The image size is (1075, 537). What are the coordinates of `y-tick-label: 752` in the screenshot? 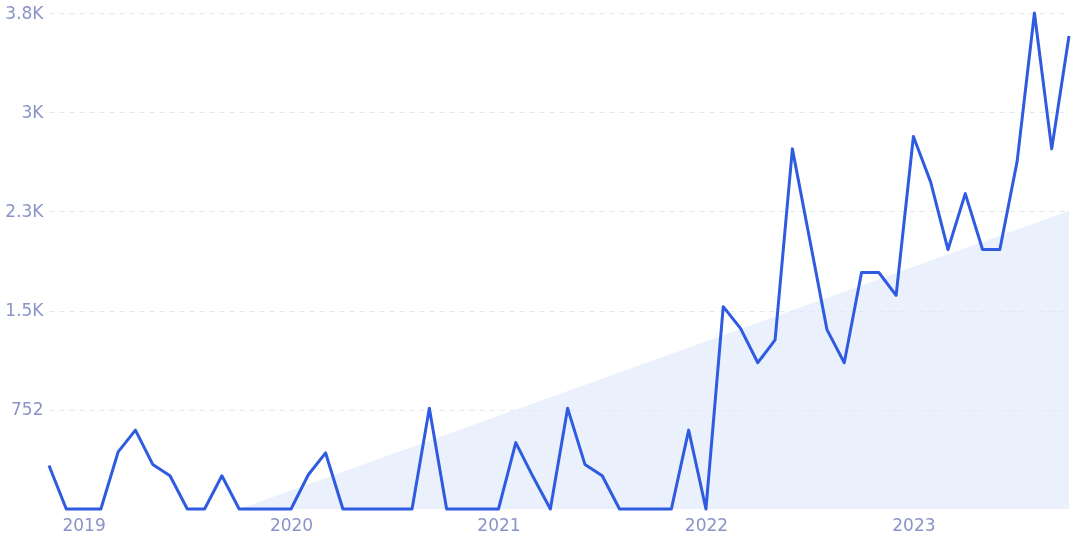 It's located at (27, 409).